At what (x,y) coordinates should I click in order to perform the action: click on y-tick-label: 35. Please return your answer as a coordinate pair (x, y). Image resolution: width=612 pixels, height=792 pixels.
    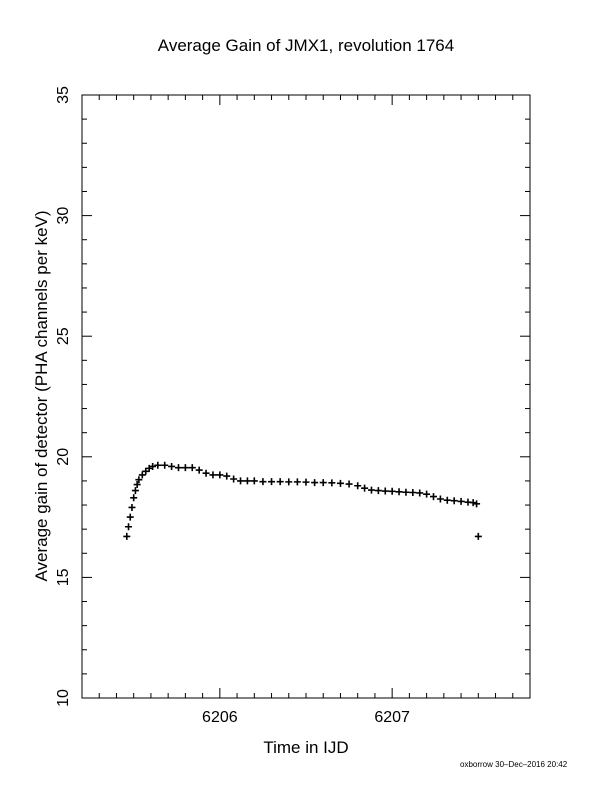
    Looking at the image, I should click on (63, 95).